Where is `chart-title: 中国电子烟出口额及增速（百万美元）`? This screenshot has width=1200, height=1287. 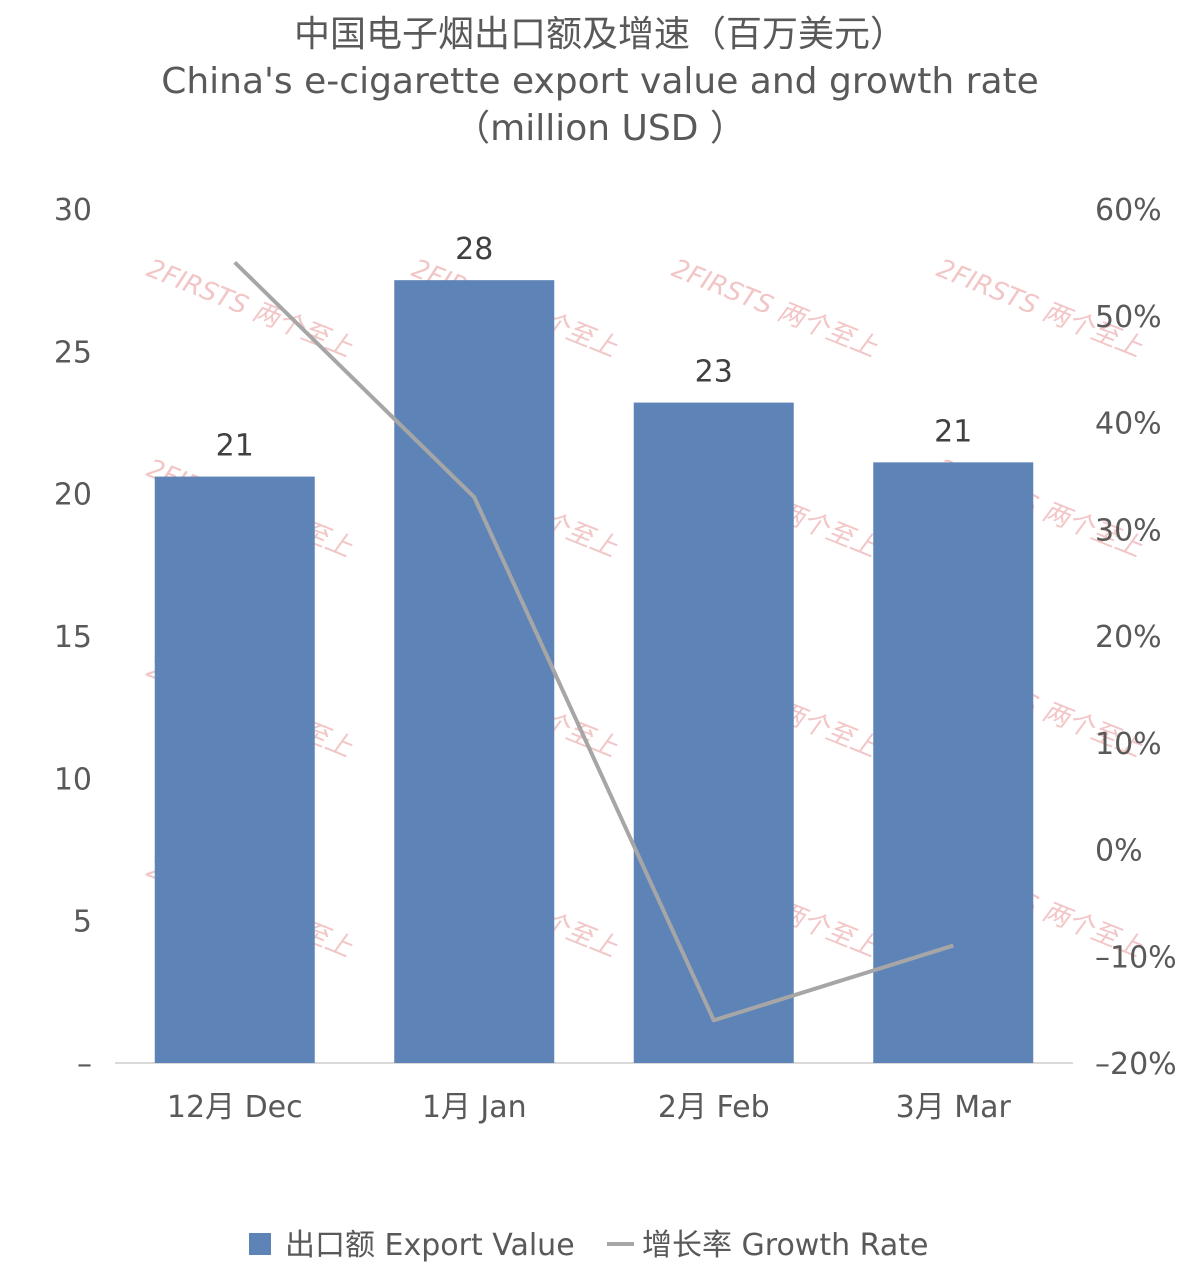 chart-title: 中国电子烟出口额及增速（百万美元） is located at coordinates (600, 34).